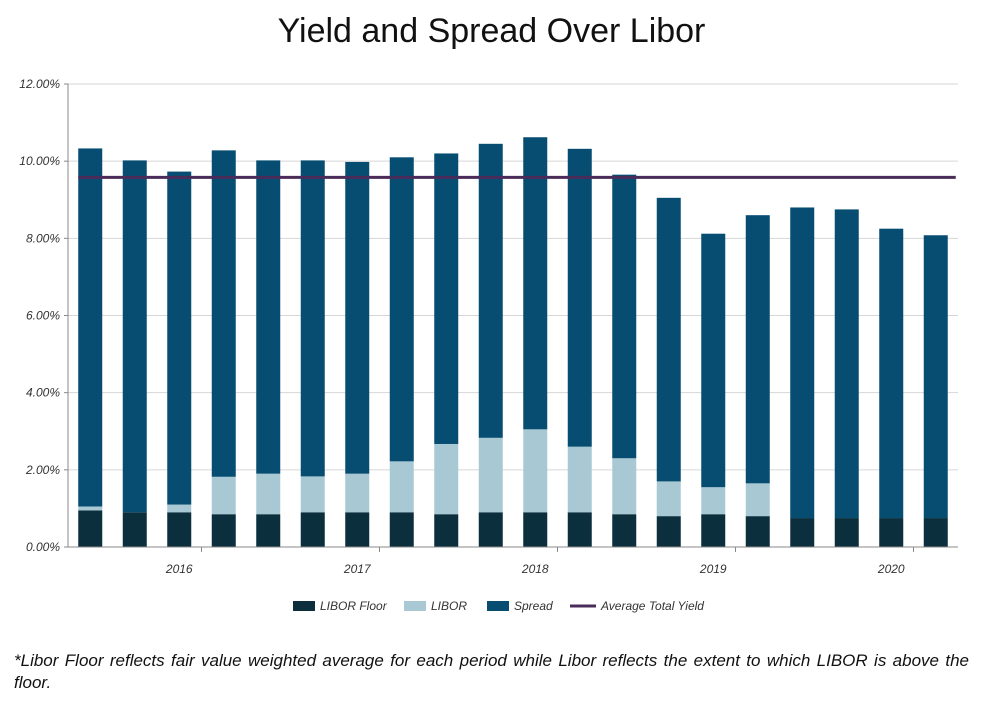  Describe the element at coordinates (513, 561) in the screenshot. I see `x-axis: 2016 2017 2018 2019 2020` at that location.